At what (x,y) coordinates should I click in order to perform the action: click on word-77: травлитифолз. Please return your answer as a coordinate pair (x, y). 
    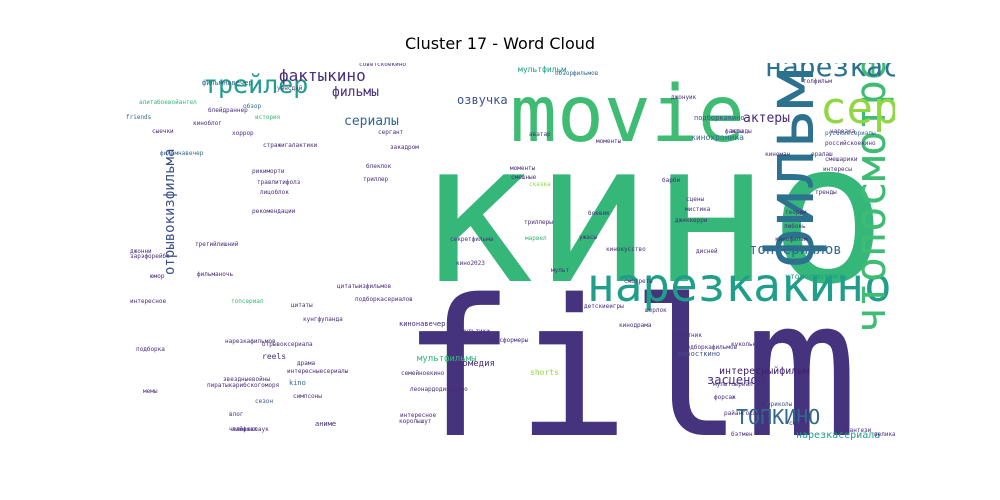
    Looking at the image, I should click on (279, 182).